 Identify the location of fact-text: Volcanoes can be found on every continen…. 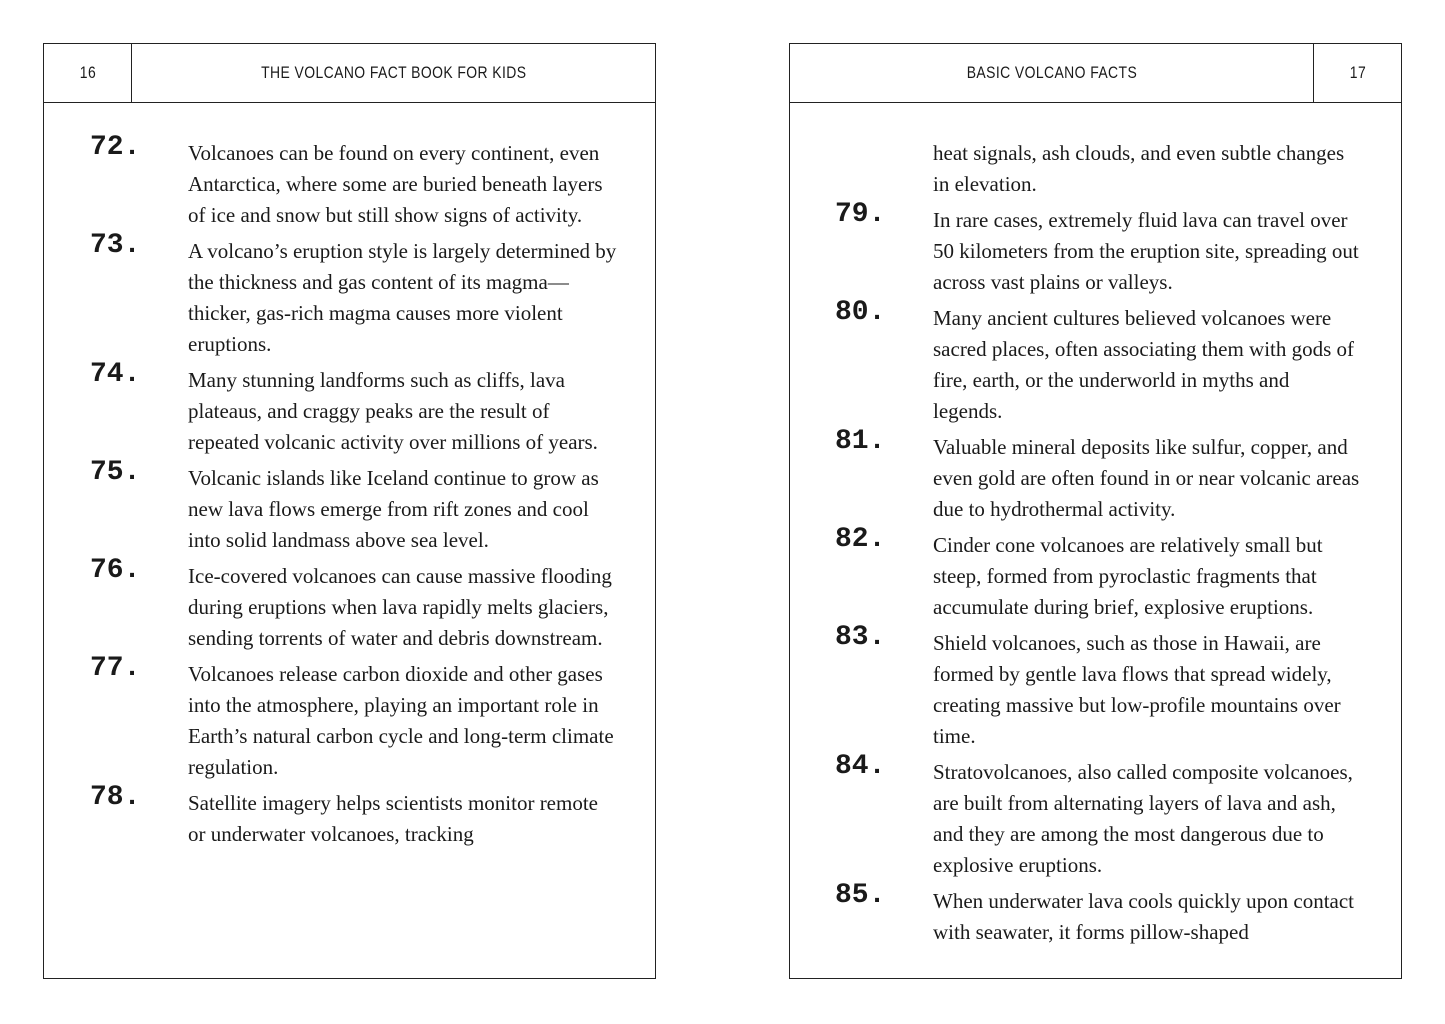
(395, 184).